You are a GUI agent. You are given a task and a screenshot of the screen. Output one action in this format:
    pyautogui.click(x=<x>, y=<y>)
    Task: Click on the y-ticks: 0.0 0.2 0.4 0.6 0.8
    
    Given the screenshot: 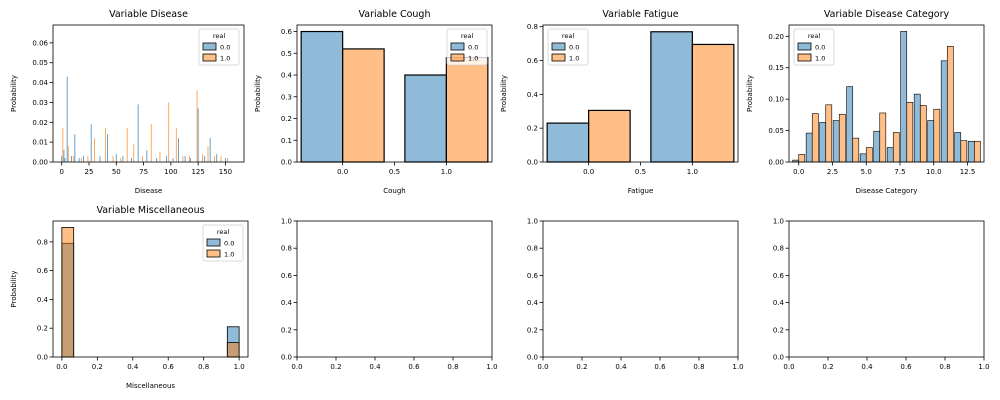 What is the action you would take?
    pyautogui.click(x=45, y=300)
    